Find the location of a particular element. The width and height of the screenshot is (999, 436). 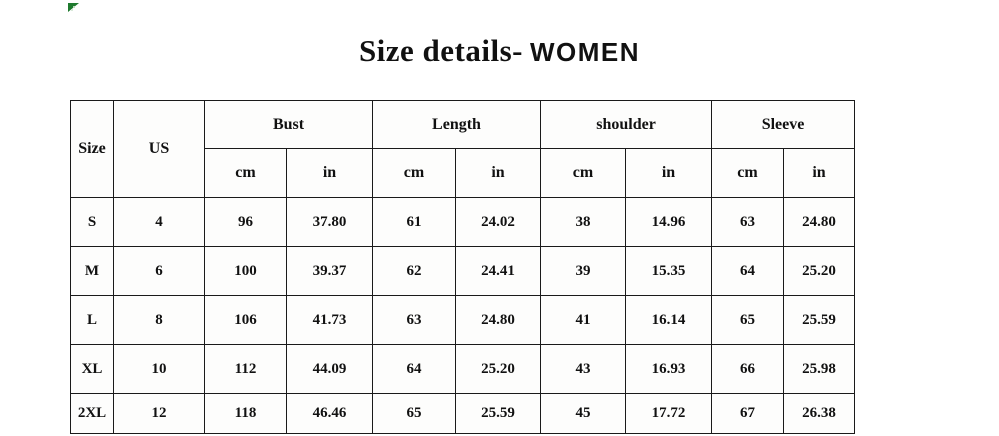

cell-sleeve-in: 25.20 is located at coordinates (819, 271).